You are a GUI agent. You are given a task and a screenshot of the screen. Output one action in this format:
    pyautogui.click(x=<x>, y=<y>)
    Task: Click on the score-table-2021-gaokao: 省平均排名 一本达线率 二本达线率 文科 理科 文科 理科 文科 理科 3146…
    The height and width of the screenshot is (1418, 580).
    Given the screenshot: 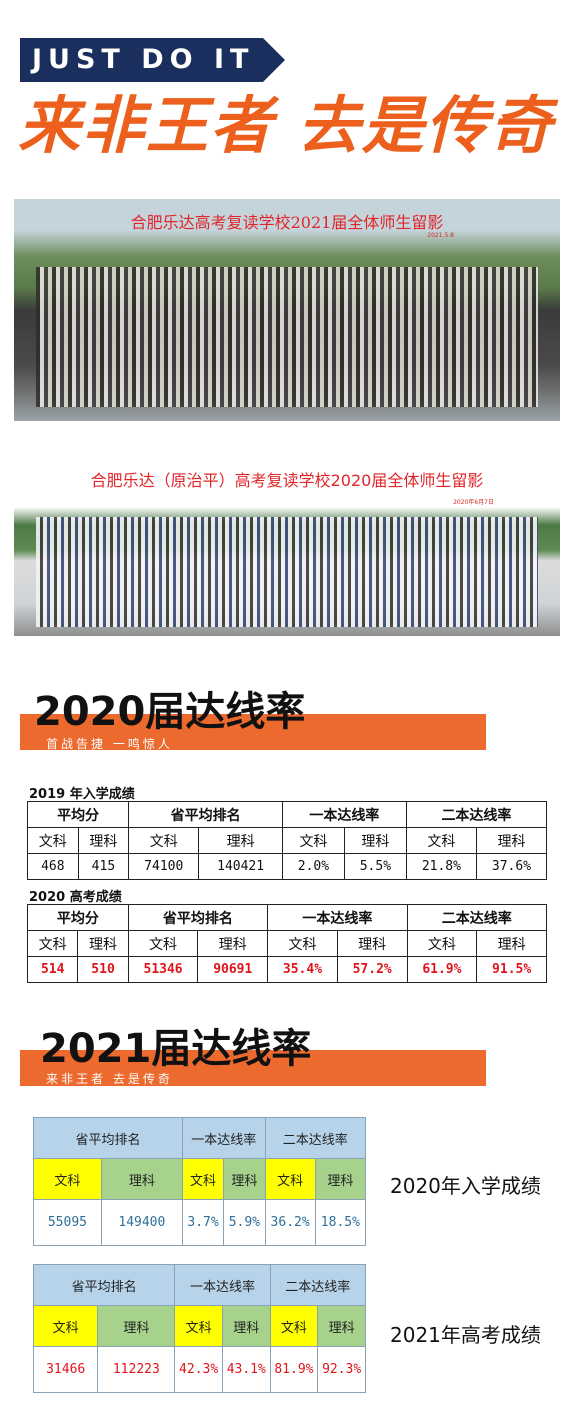 What is the action you would take?
    pyautogui.click(x=199, y=1328)
    